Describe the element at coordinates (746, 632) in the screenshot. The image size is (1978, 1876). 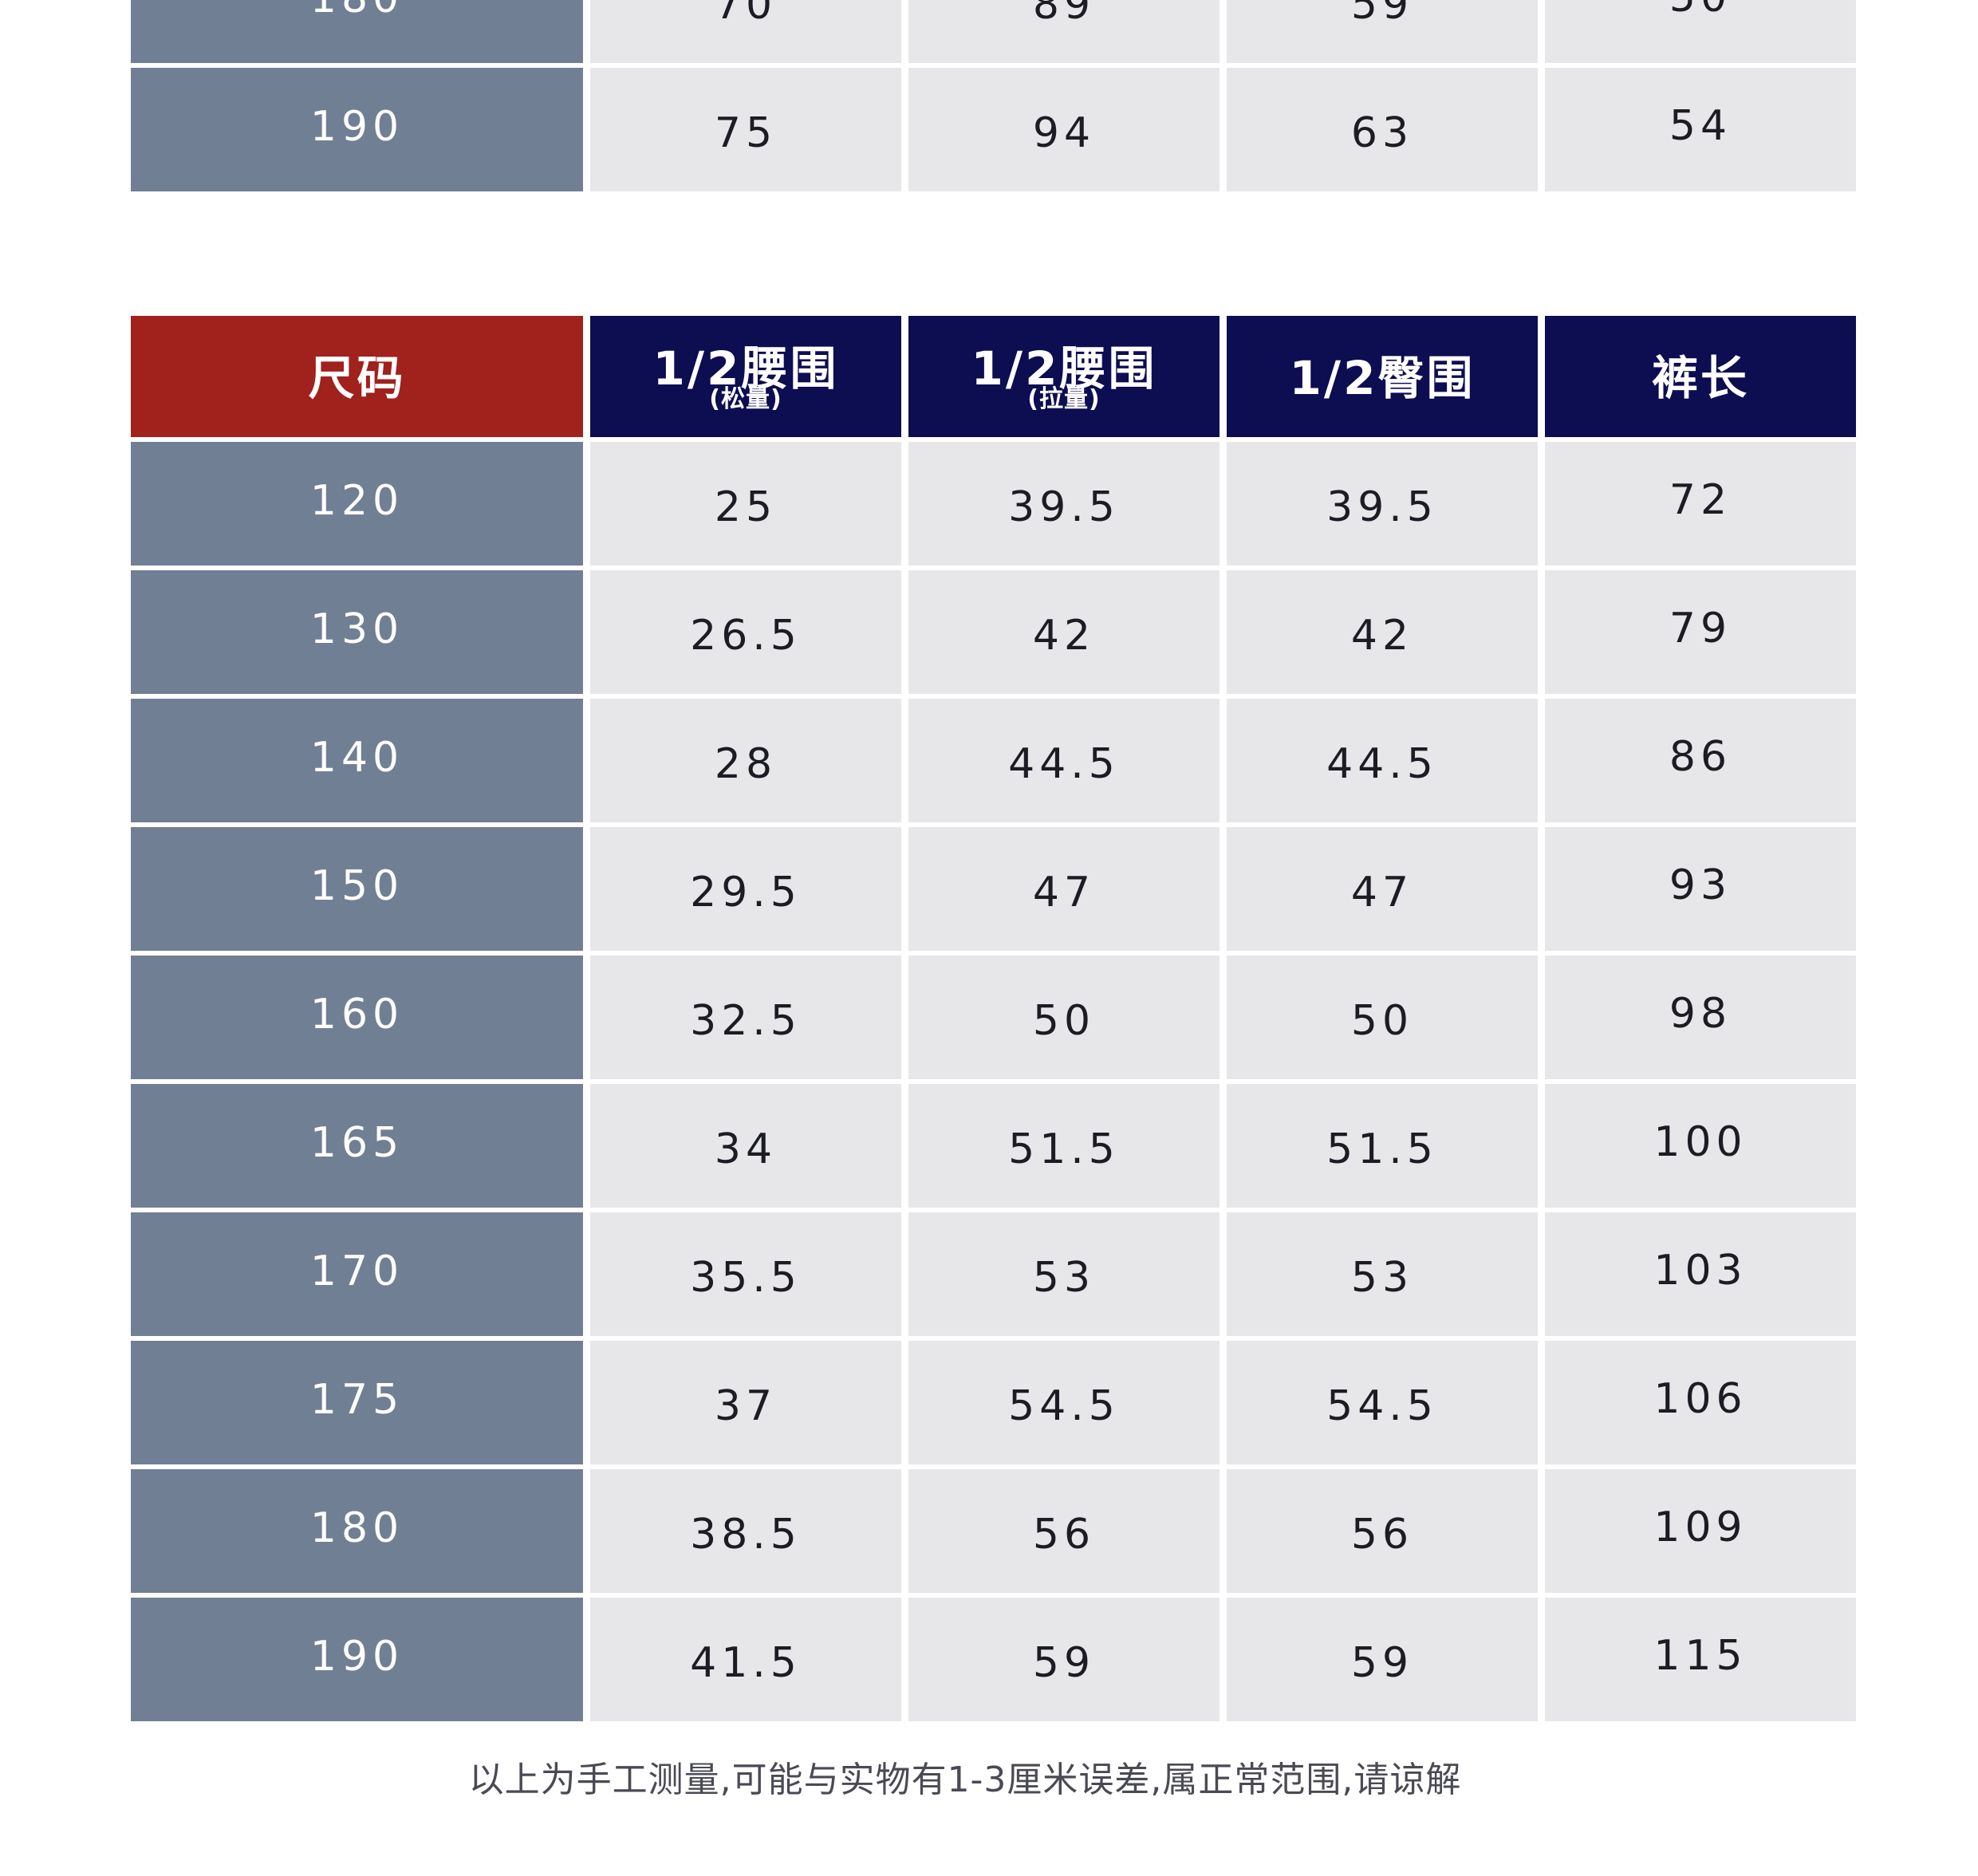
I see `value-cell-waist-relaxed: 26.5` at that location.